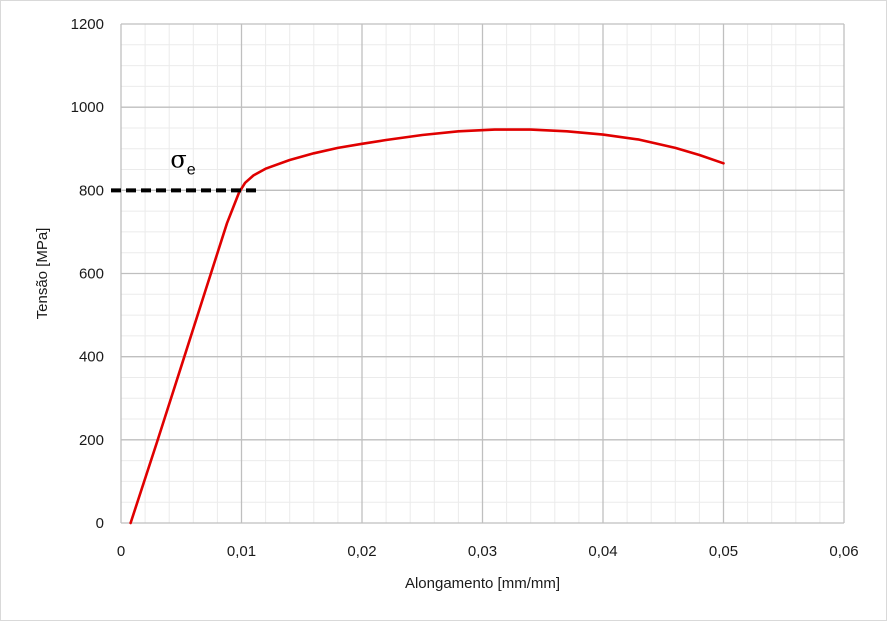  What do you see at coordinates (191, 170) in the screenshot?
I see `sigma-subscript: e` at bounding box center [191, 170].